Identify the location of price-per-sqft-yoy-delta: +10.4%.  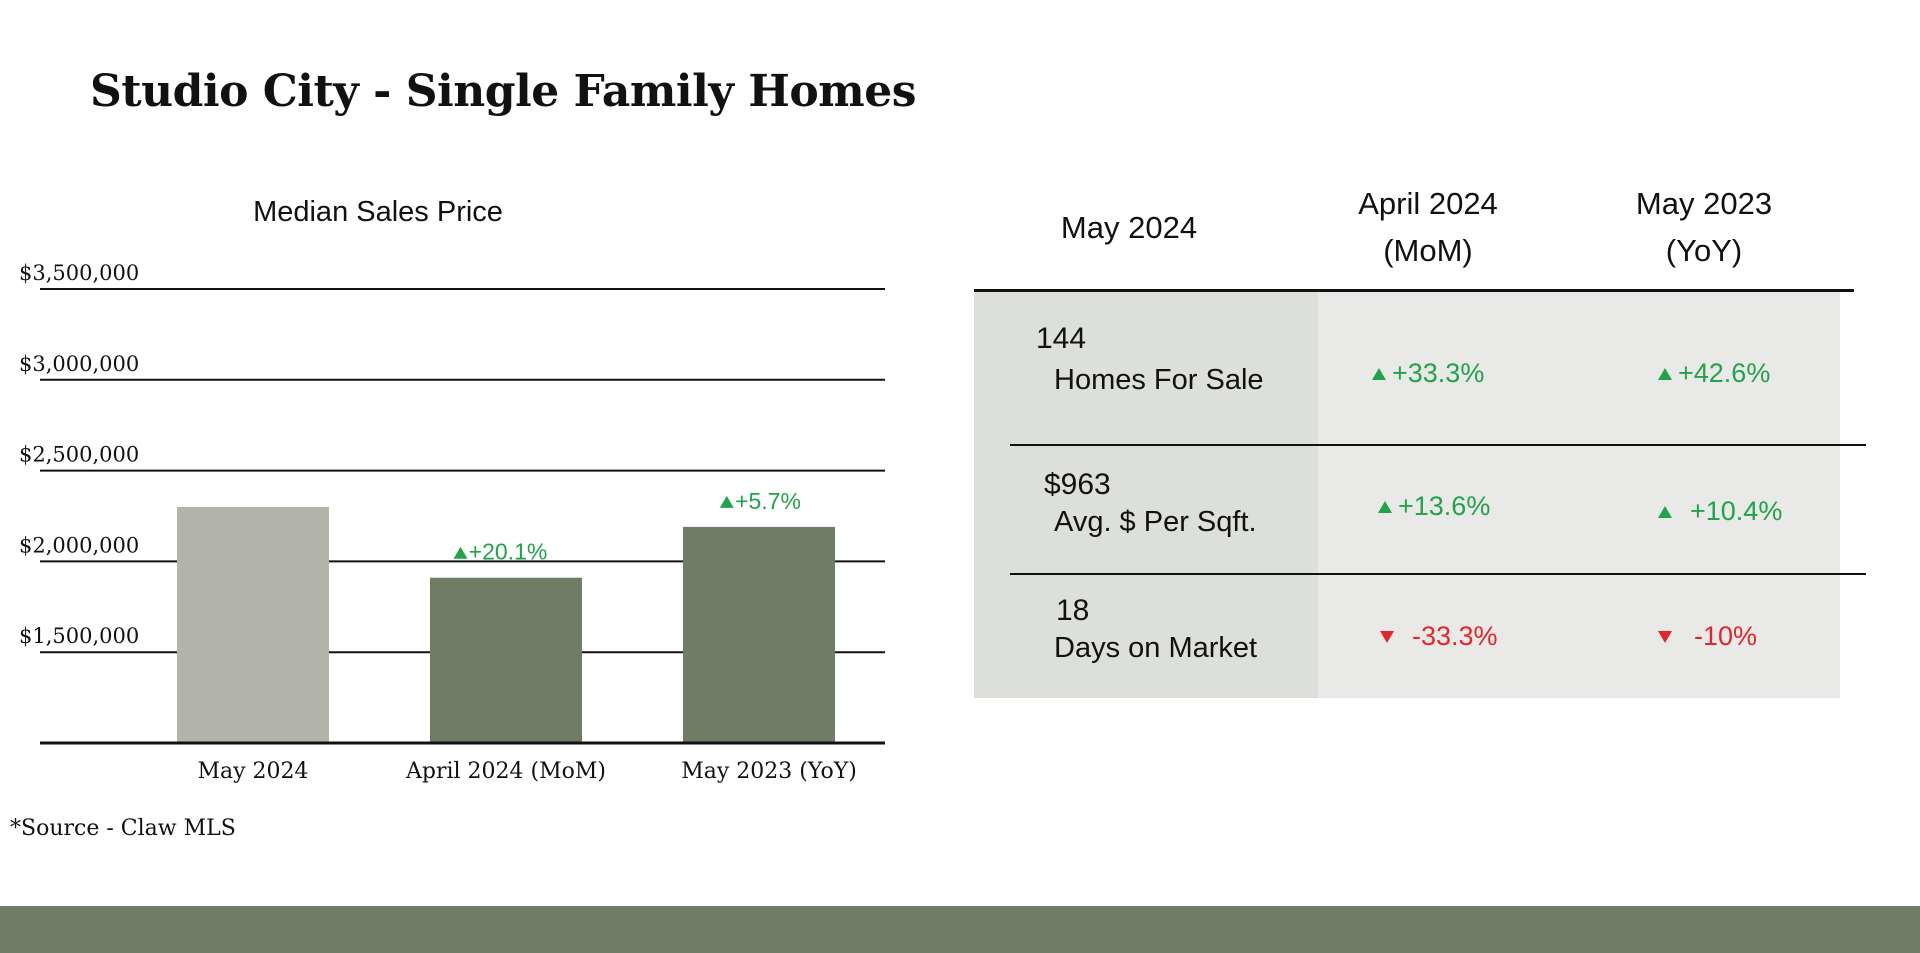
(1720, 511).